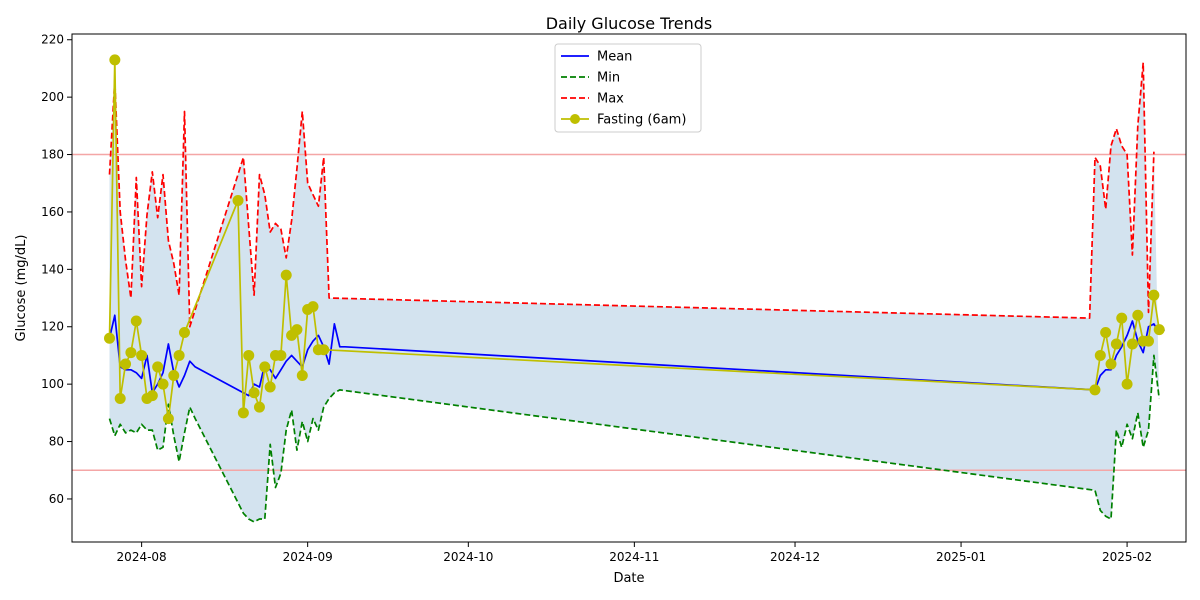  Describe the element at coordinates (56, 442) in the screenshot. I see `y-tick-label: 80` at that location.